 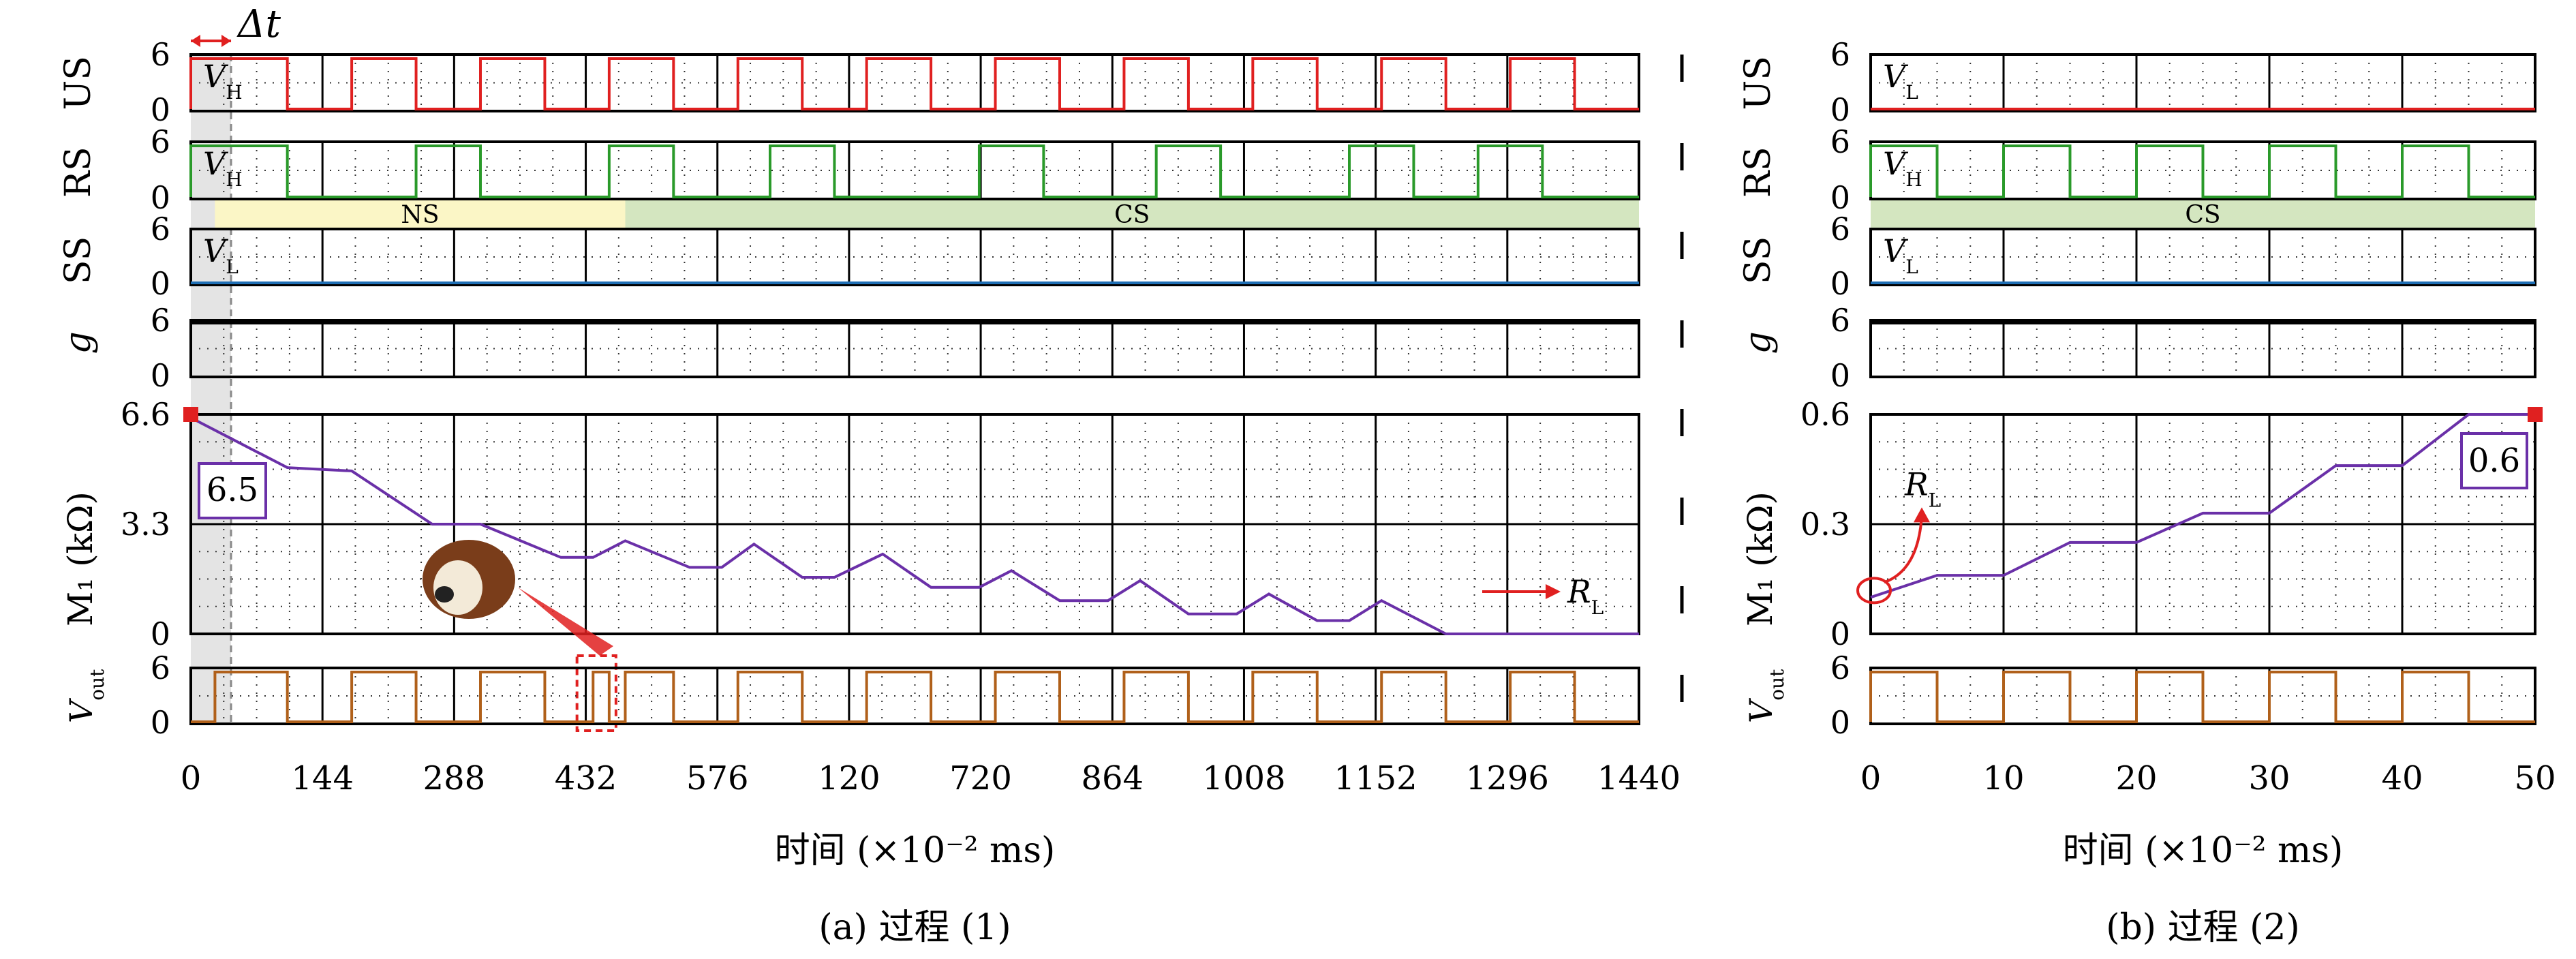 I want to click on memristor-ytick: 0.6, so click(x=1825, y=414).